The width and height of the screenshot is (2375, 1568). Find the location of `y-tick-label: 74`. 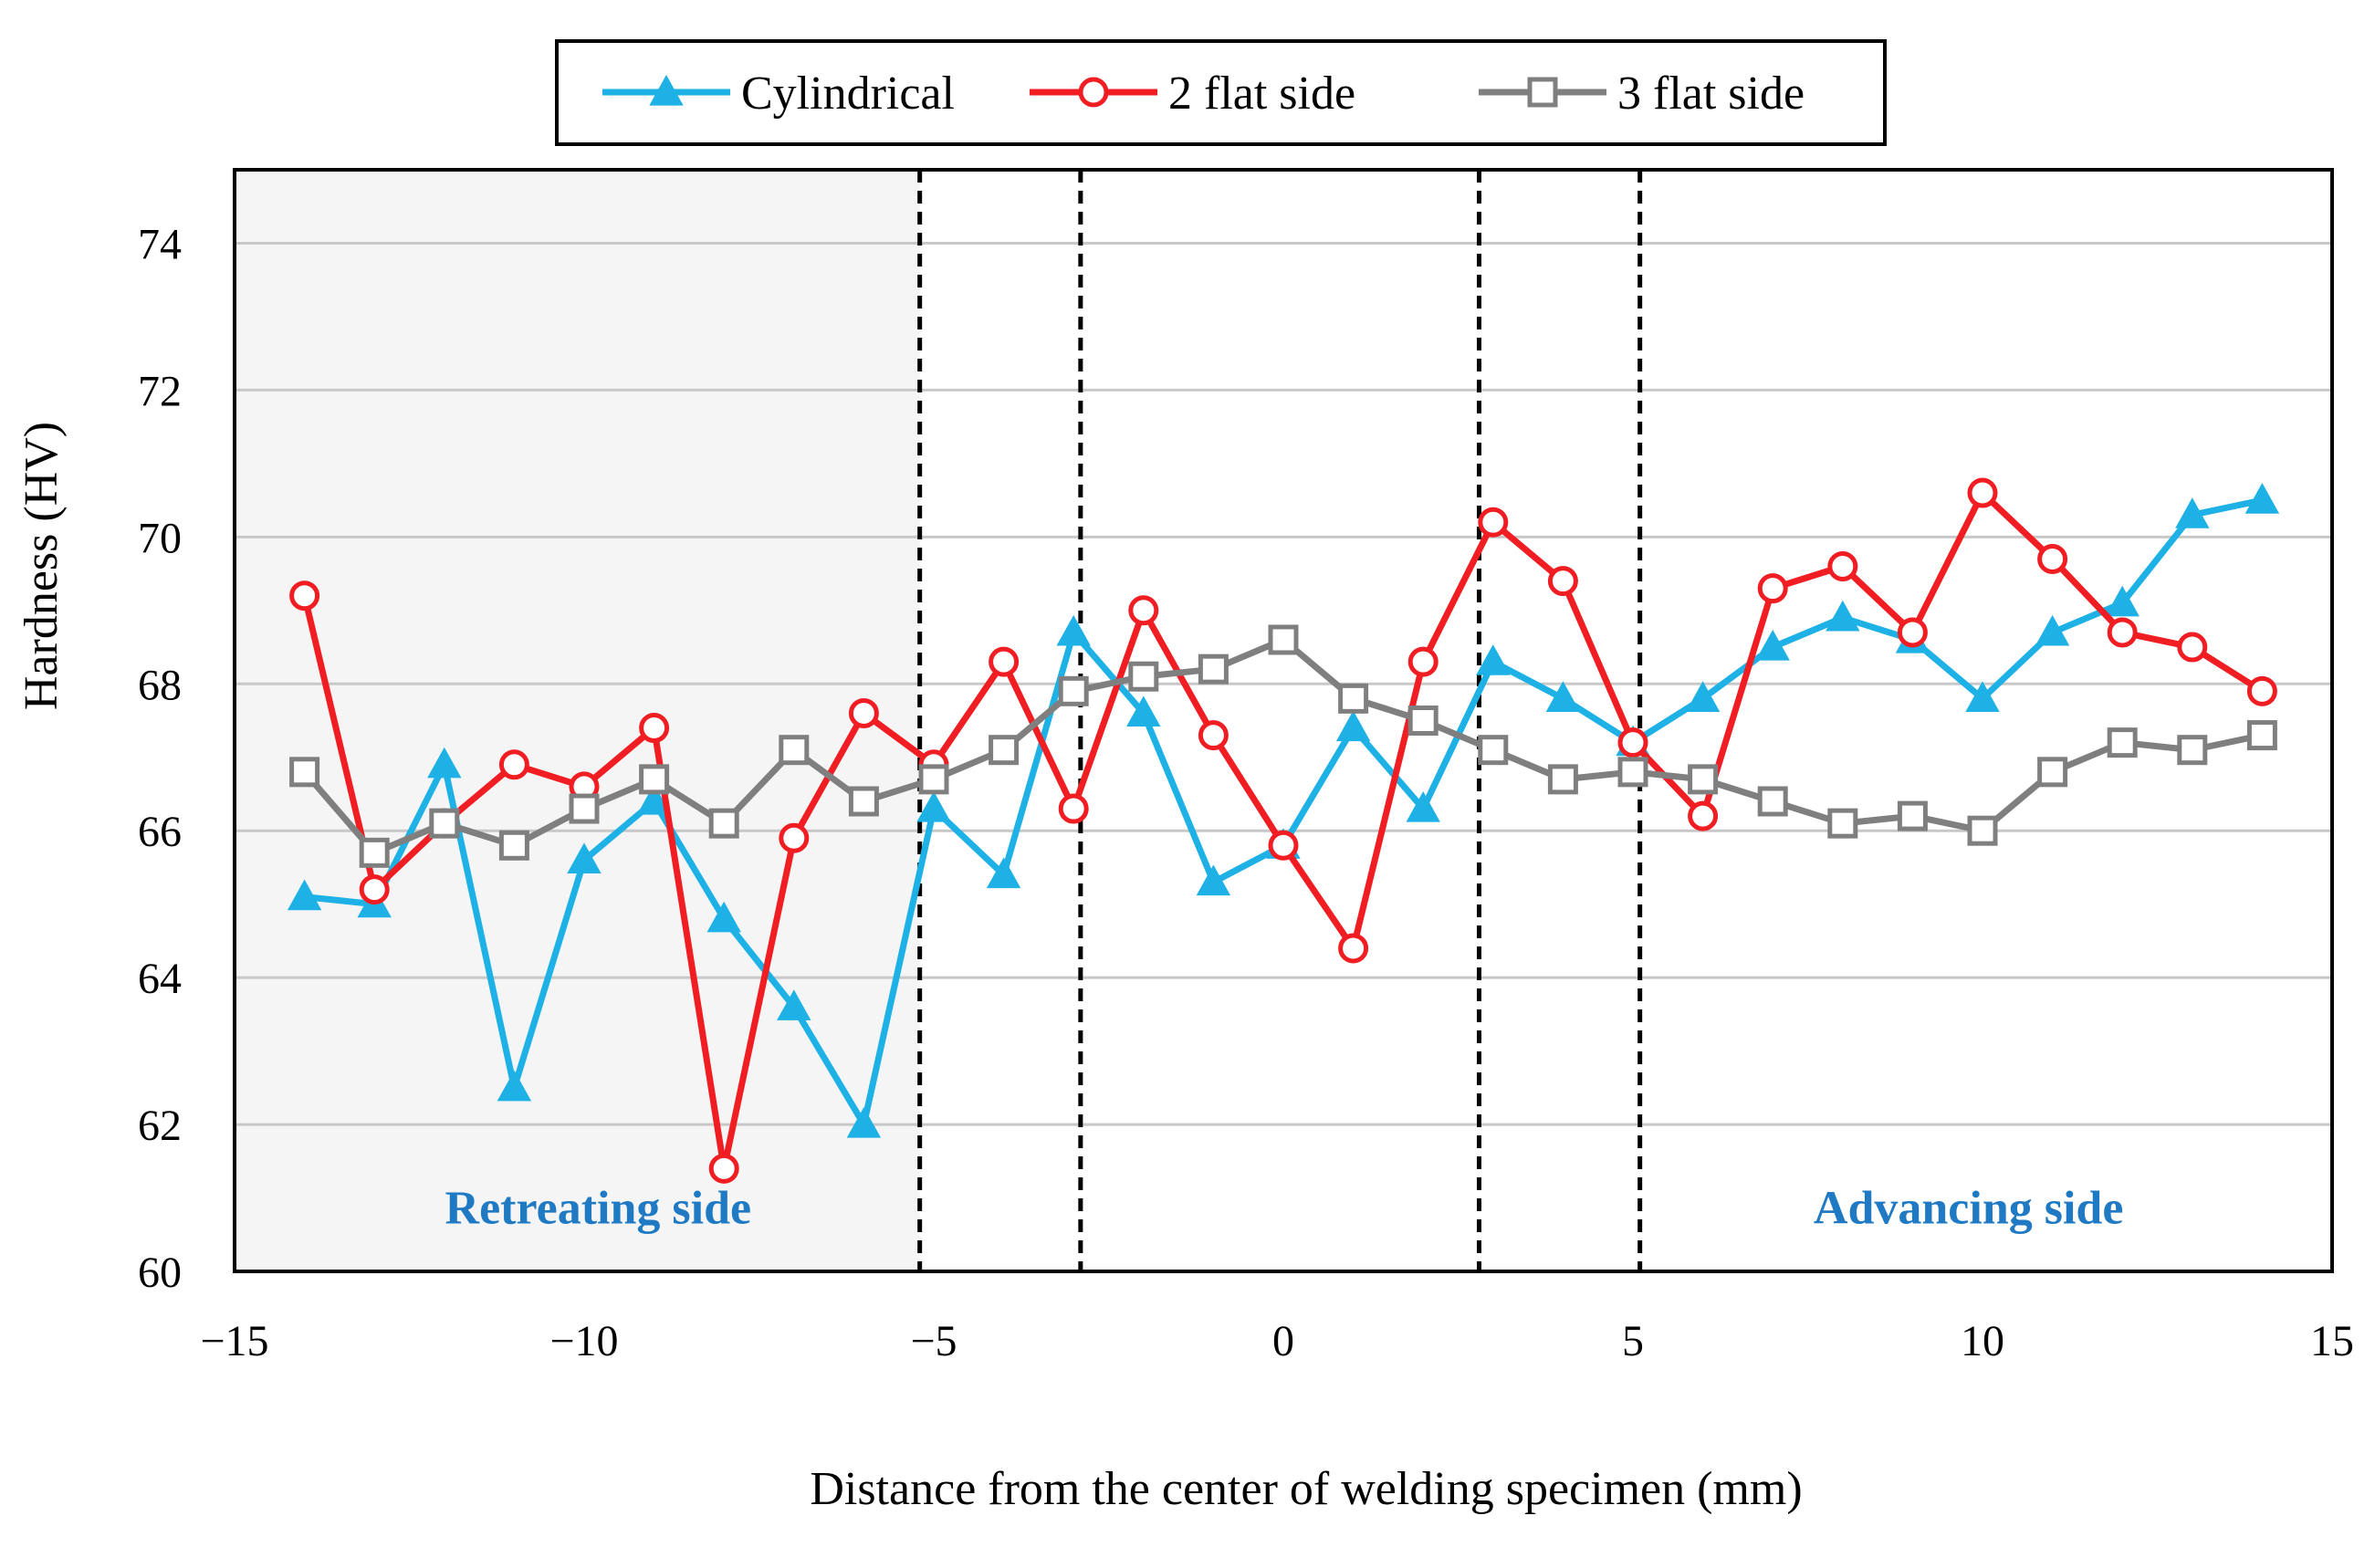

y-tick-label: 74 is located at coordinates (160, 244).